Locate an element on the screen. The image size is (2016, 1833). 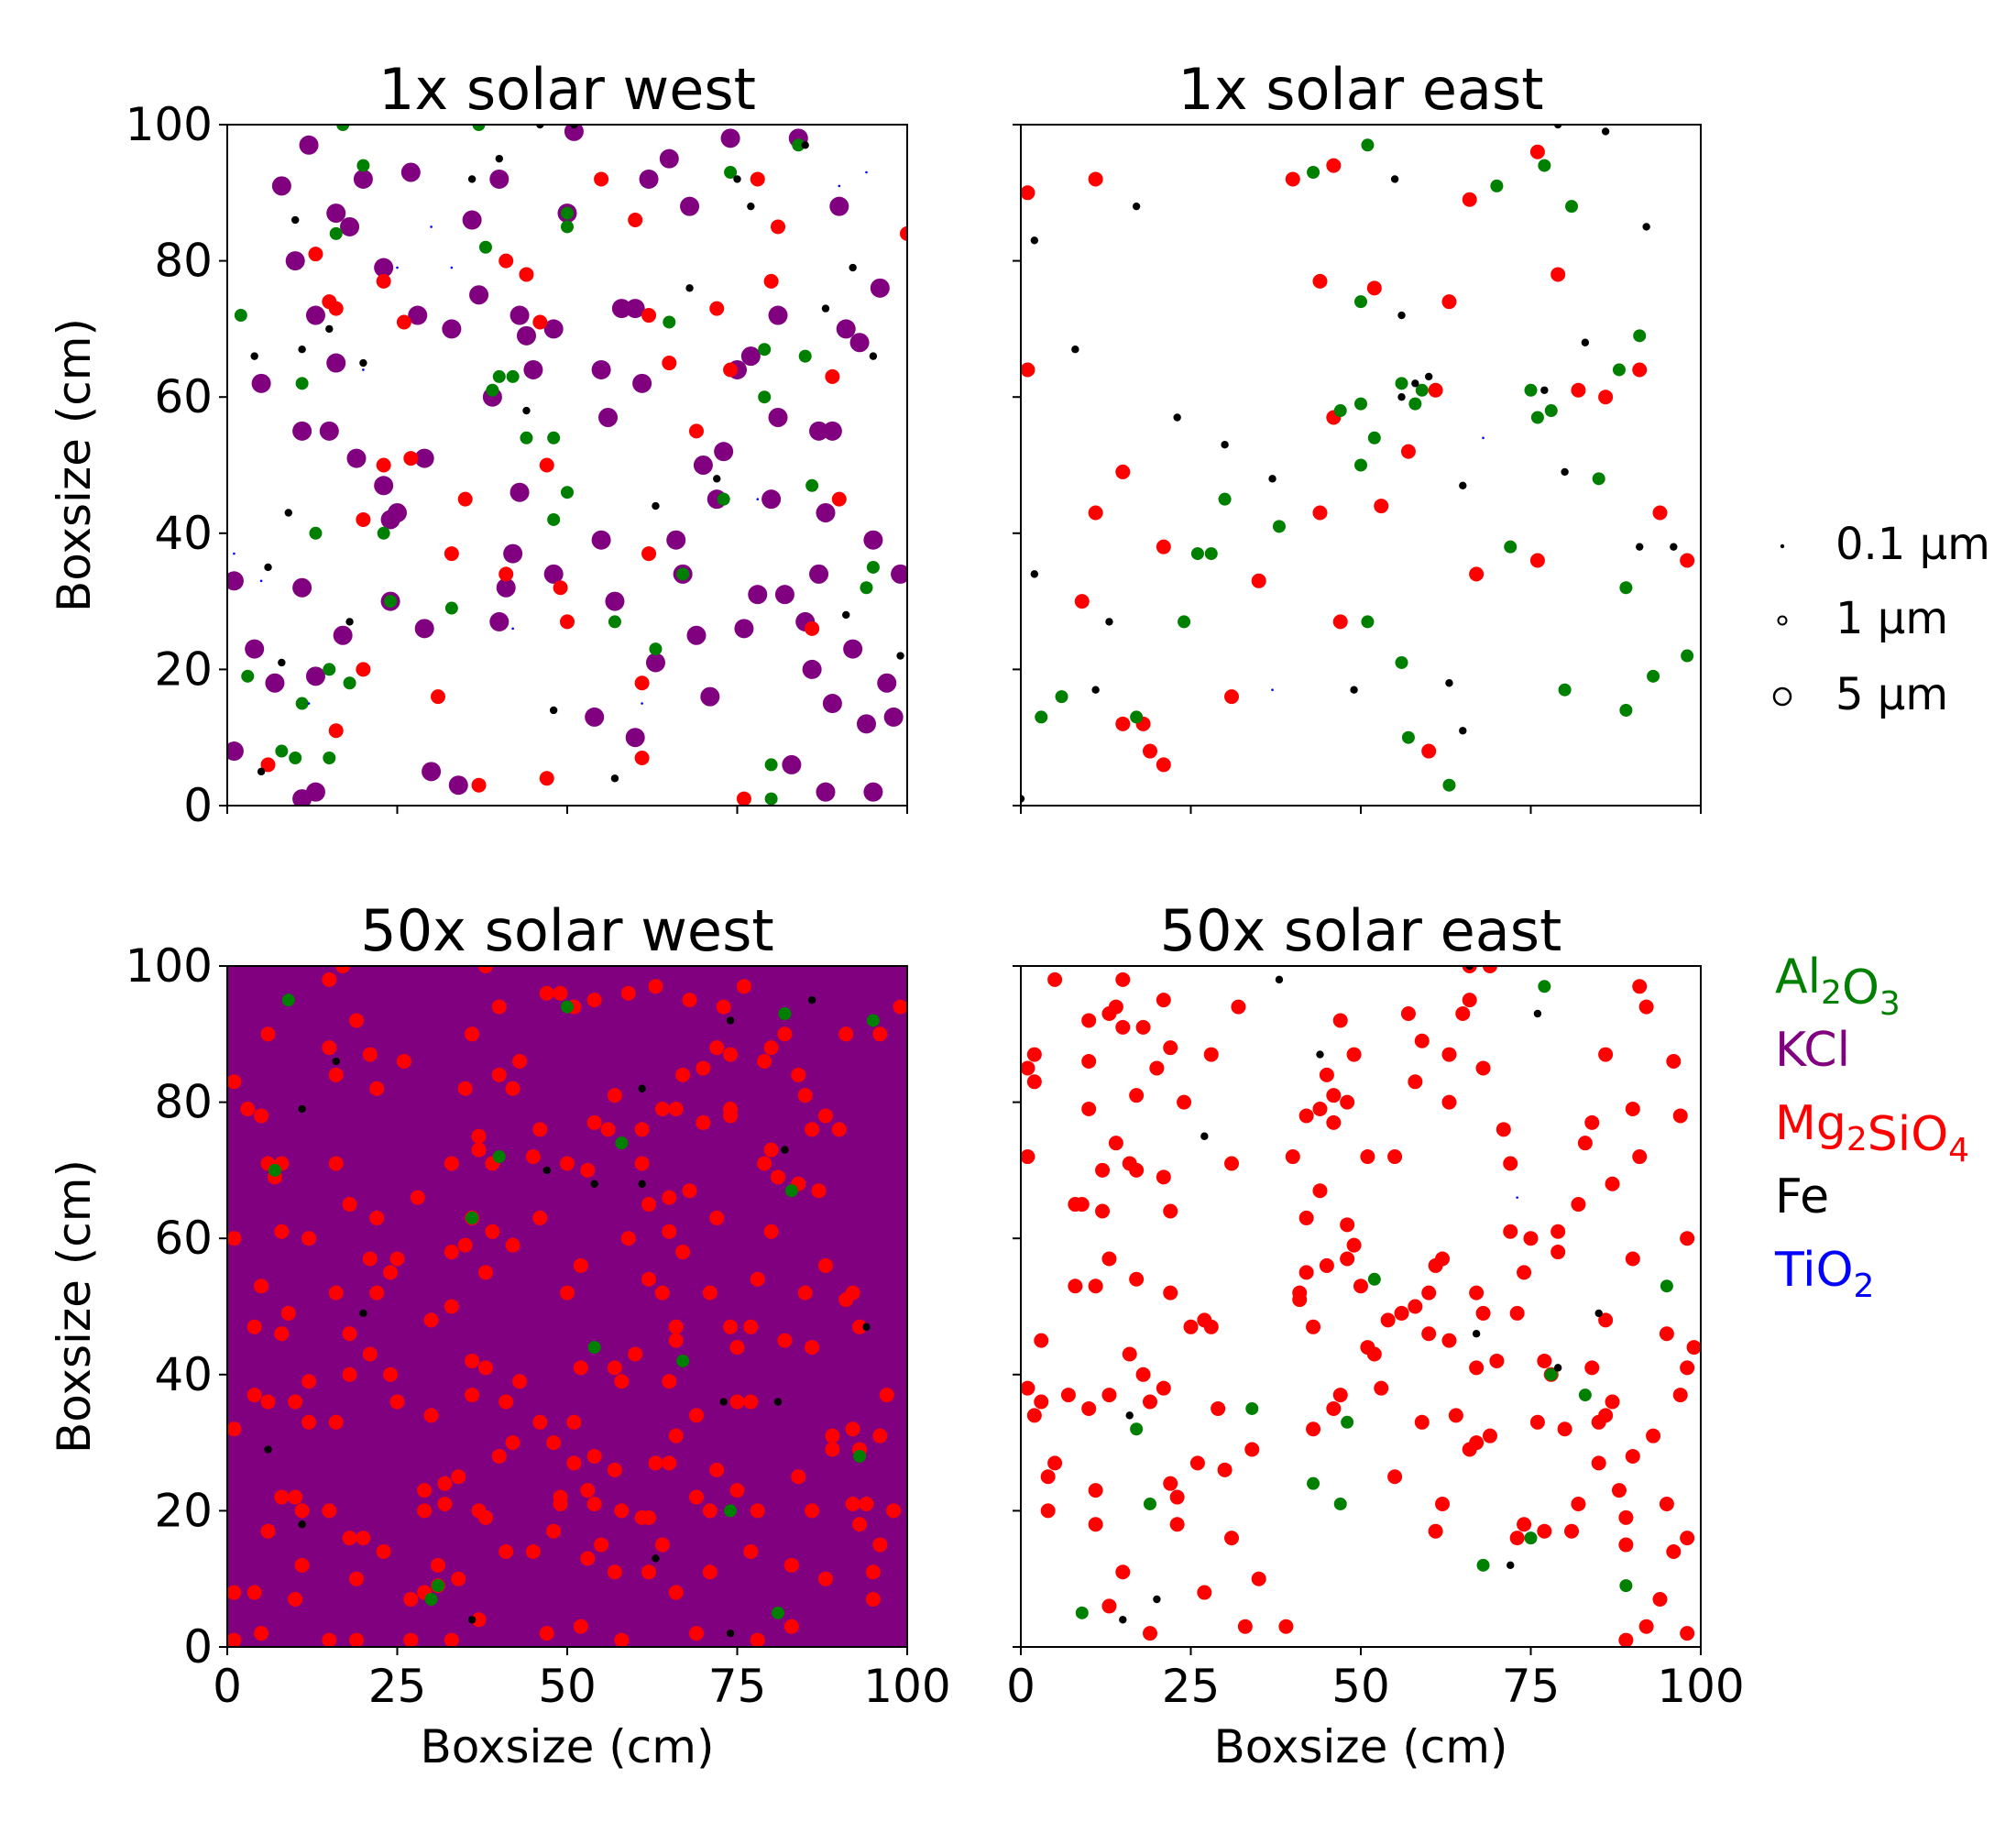
series-Al2O3 is located at coordinates (574, 1306).